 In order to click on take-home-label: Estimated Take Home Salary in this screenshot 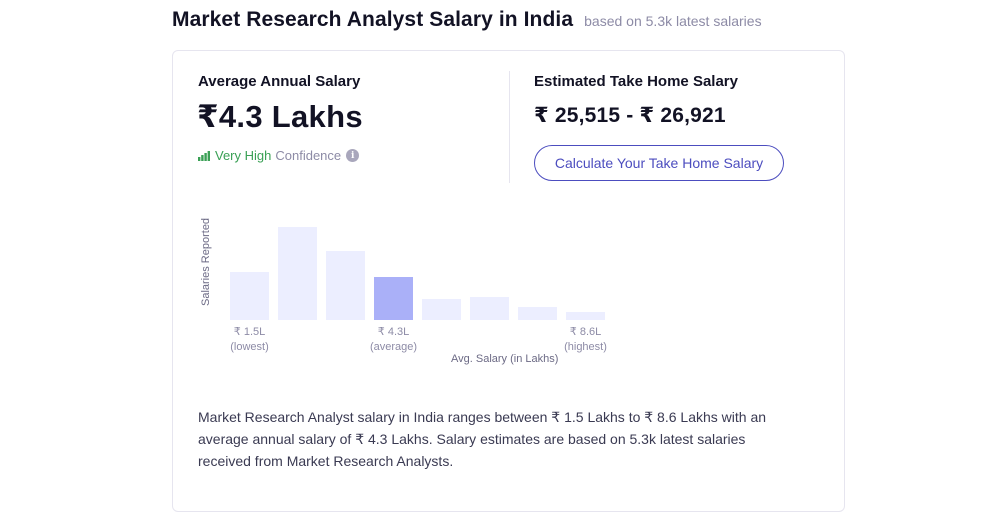, I will do `click(636, 81)`.